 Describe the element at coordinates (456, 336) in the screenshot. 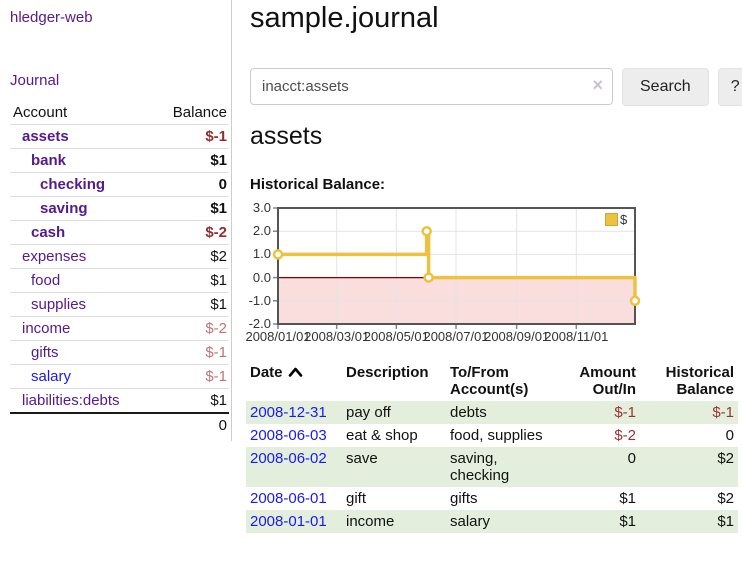

I see `x-axis-tick-label: 2008/07/01` at that location.